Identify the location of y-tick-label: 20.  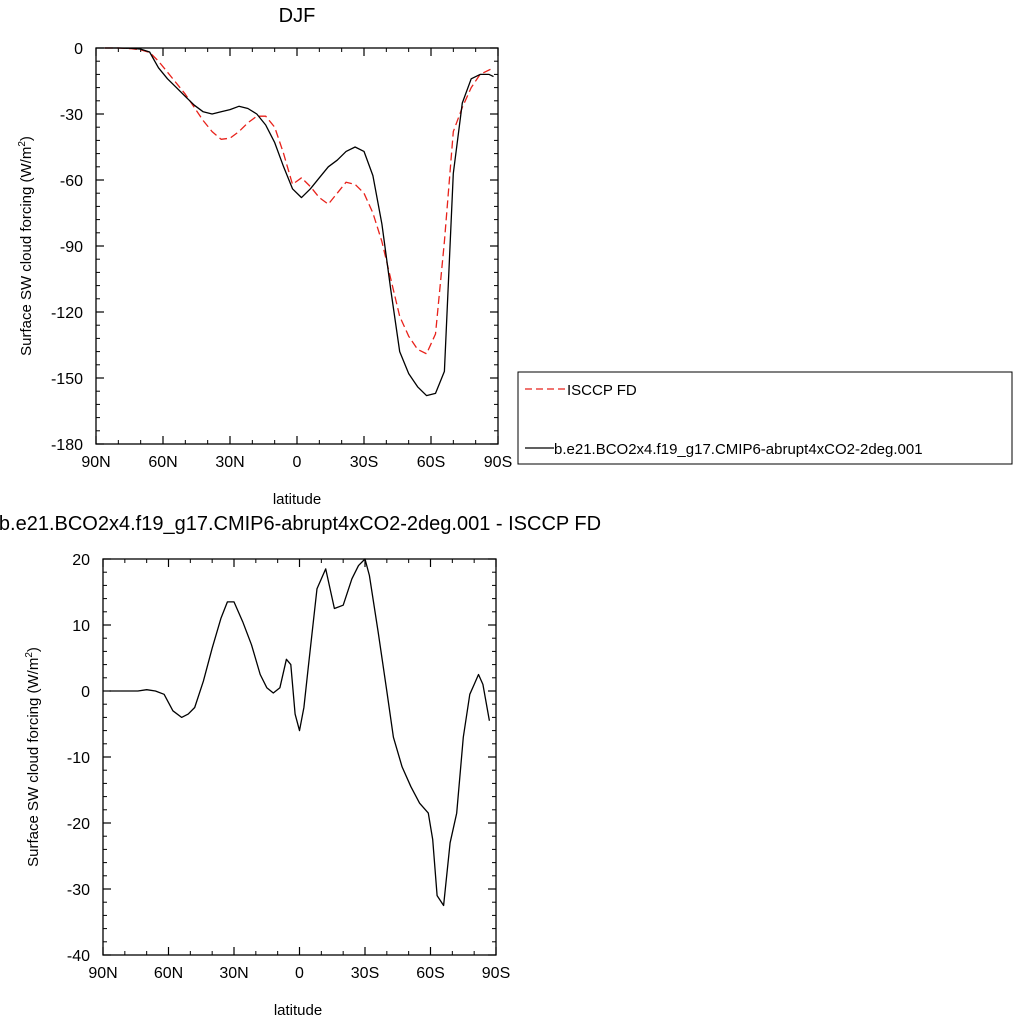
(81, 560).